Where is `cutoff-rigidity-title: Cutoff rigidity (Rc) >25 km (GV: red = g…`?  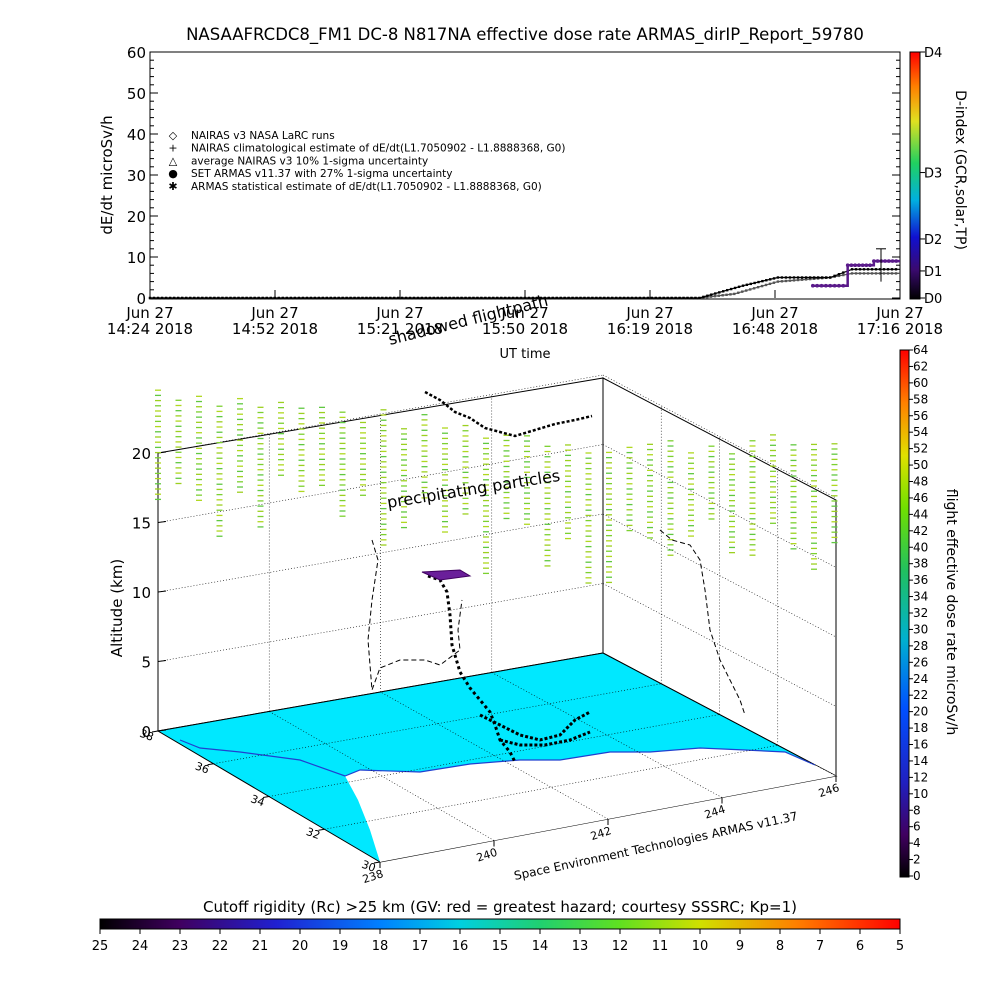 cutoff-rigidity-title: Cutoff rigidity (Rc) >25 km (GV: red = g… is located at coordinates (500, 907).